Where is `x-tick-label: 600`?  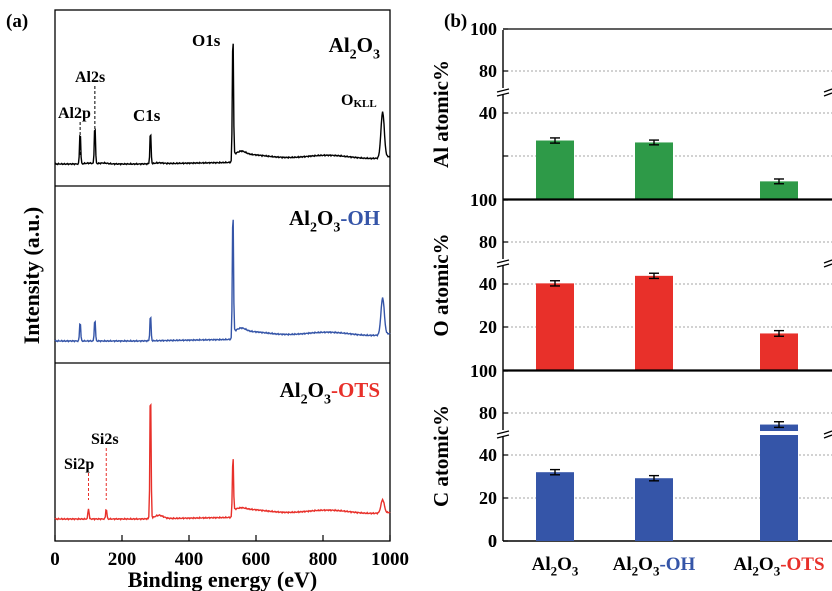 x-tick-label: 600 is located at coordinates (256, 559).